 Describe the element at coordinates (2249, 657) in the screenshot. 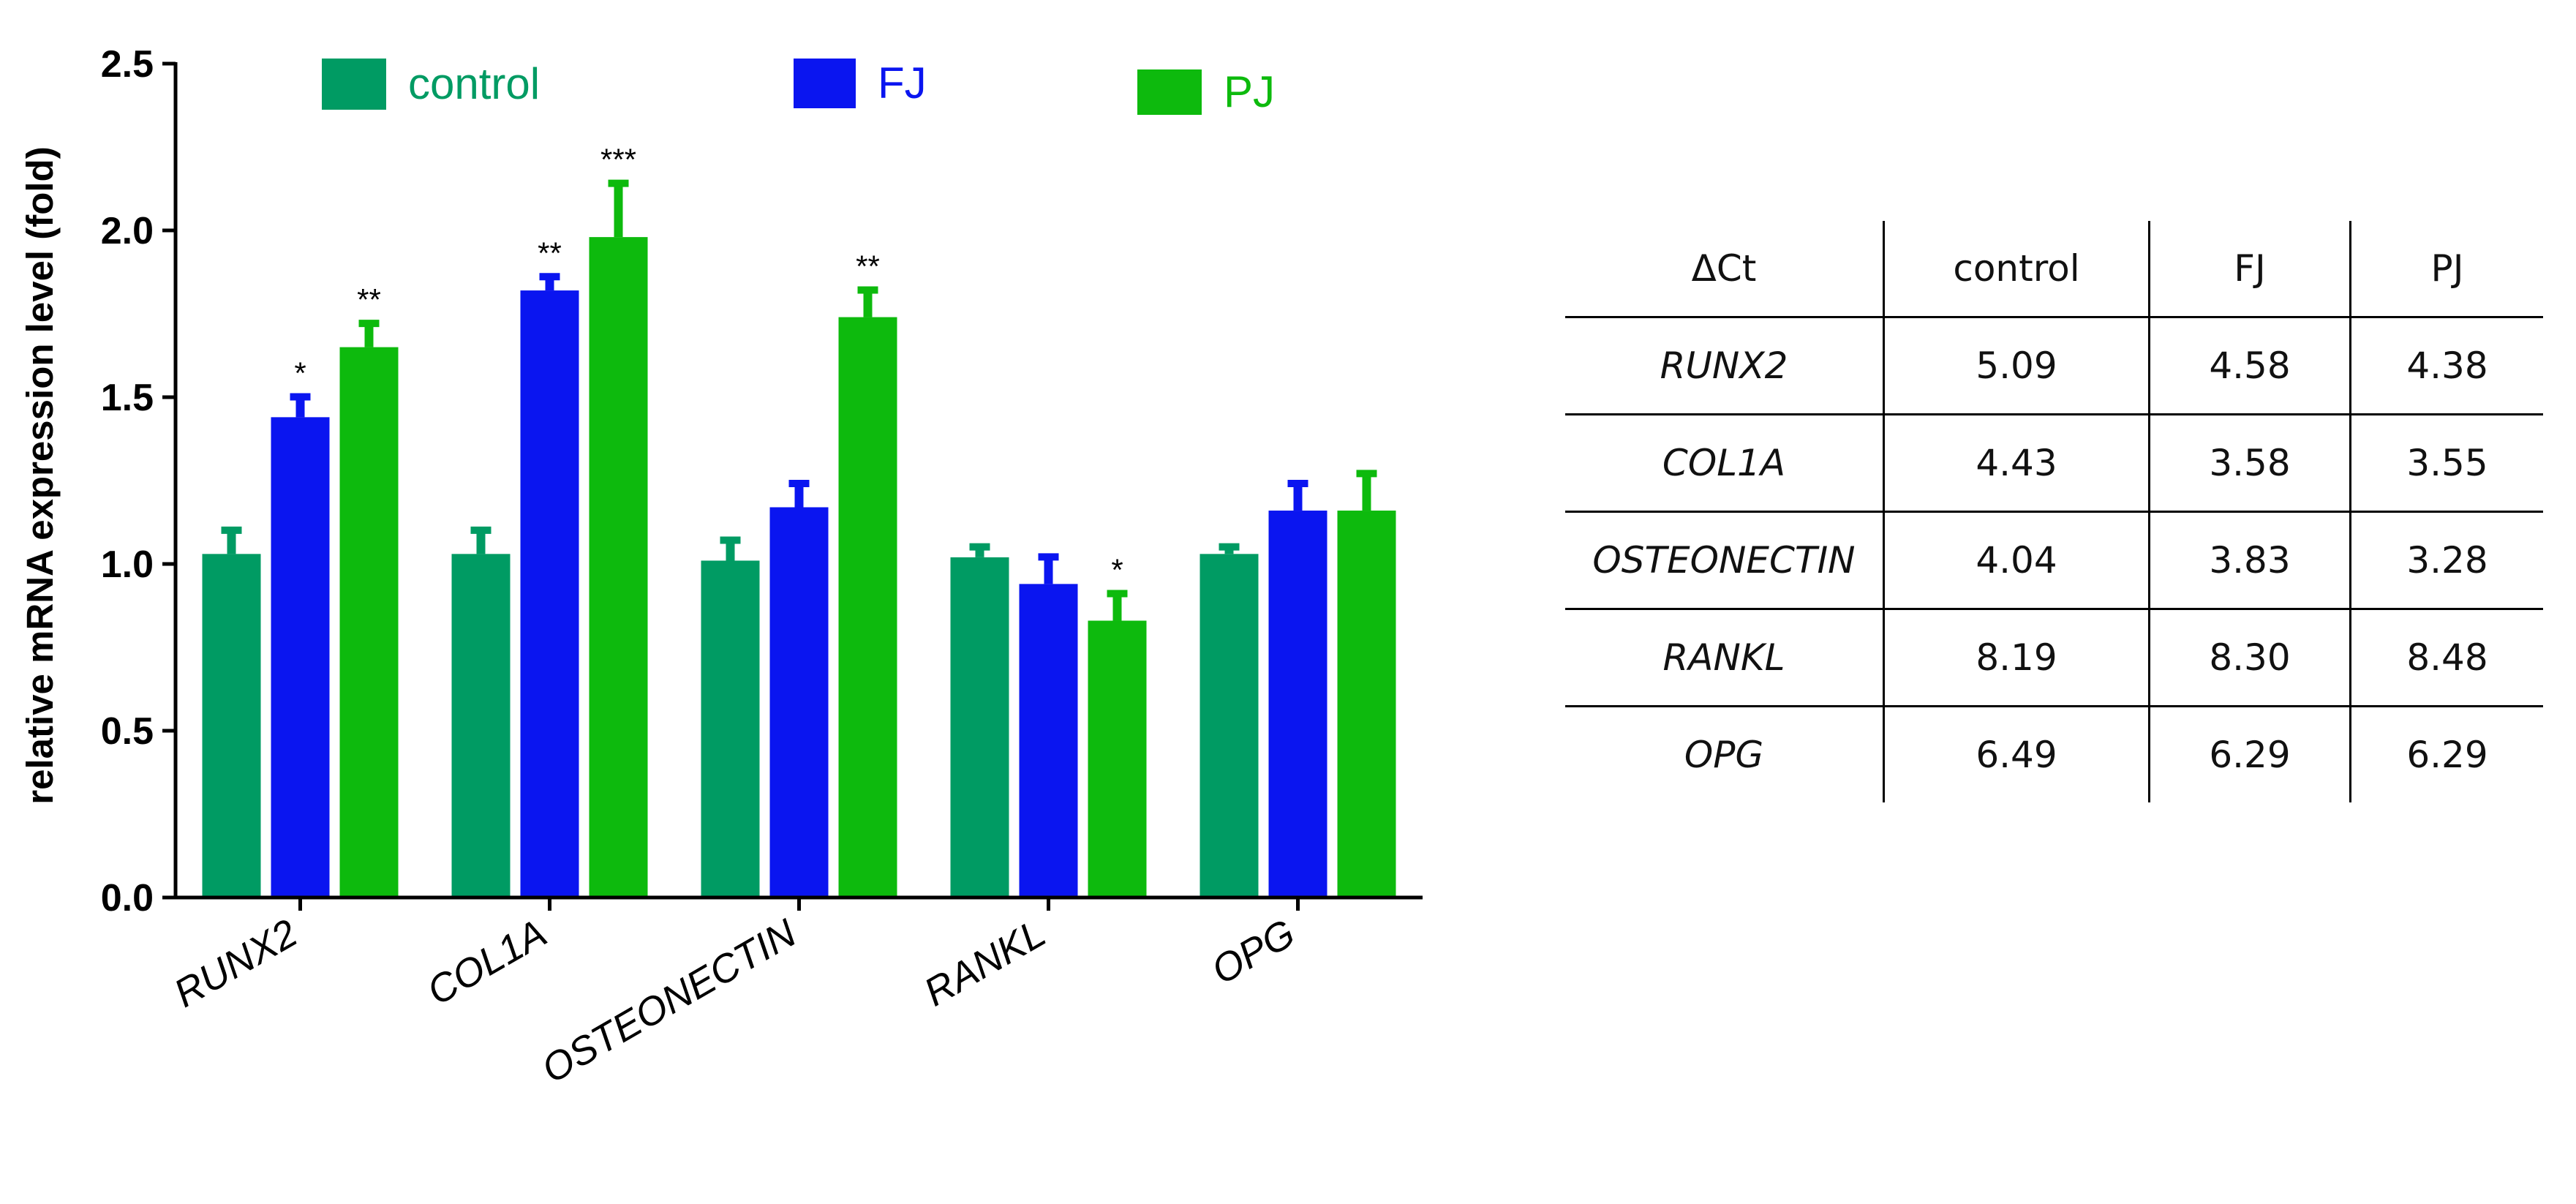

I see `cell-fj: 8.30` at that location.